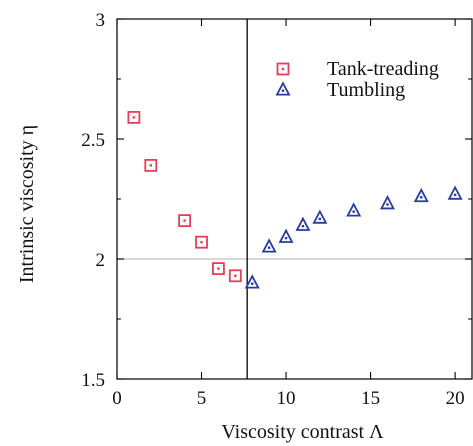 This screenshot has height=446, width=473. What do you see at coordinates (383, 69) in the screenshot?
I see `legend-label-tank-treading: Tank-treading` at bounding box center [383, 69].